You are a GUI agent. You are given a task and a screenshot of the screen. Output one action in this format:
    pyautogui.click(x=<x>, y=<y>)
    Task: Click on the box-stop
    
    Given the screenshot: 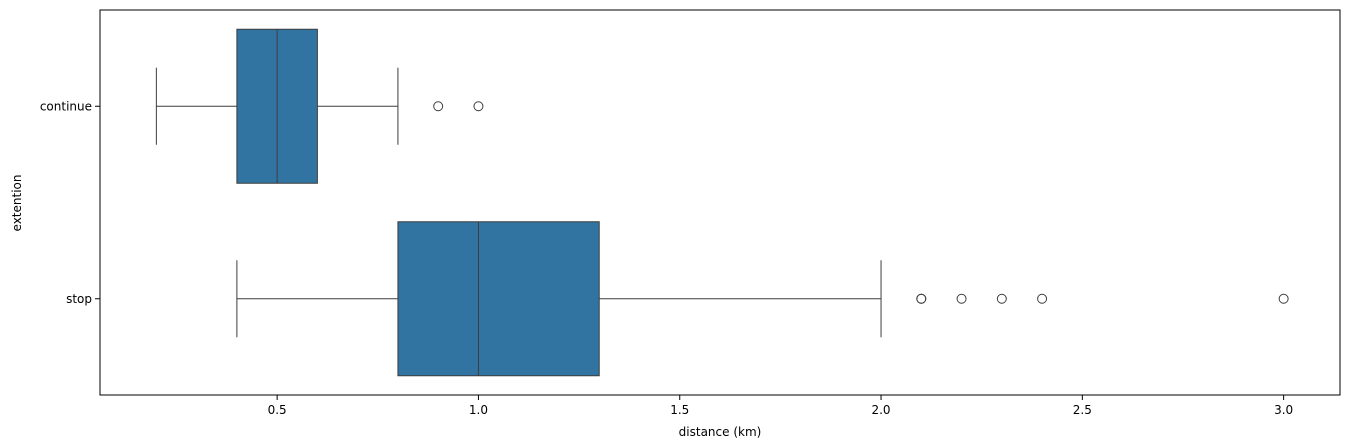 What is the action you would take?
    pyautogui.click(x=498, y=299)
    